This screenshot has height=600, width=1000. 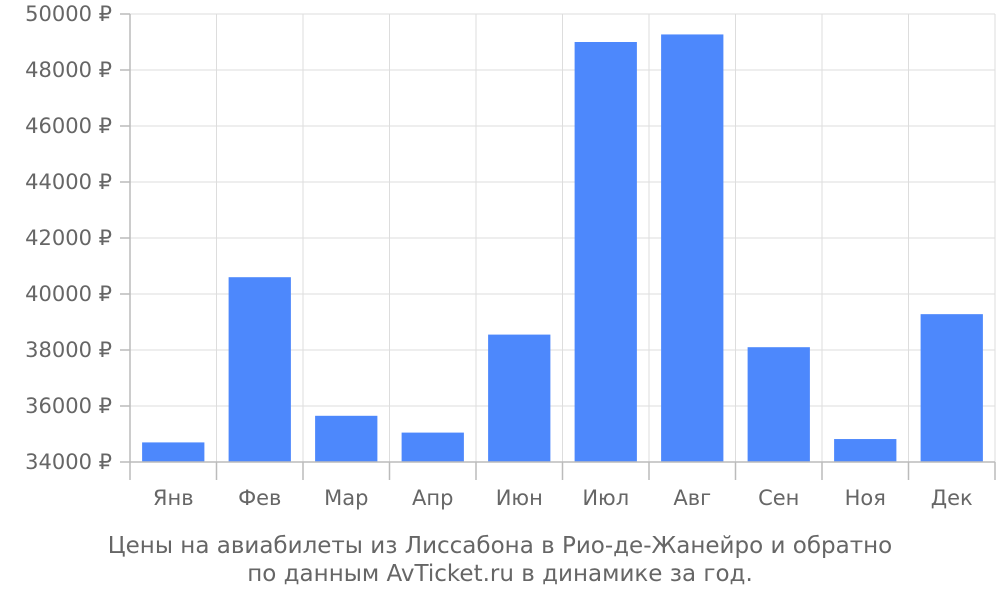 I want to click on y-tick-label: 48000 ₽, so click(x=68, y=70).